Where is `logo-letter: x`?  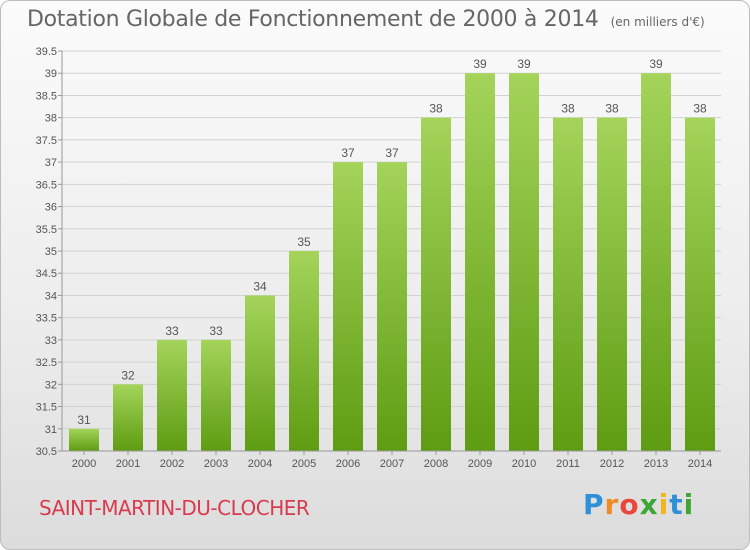 logo-letter: x is located at coordinates (649, 504).